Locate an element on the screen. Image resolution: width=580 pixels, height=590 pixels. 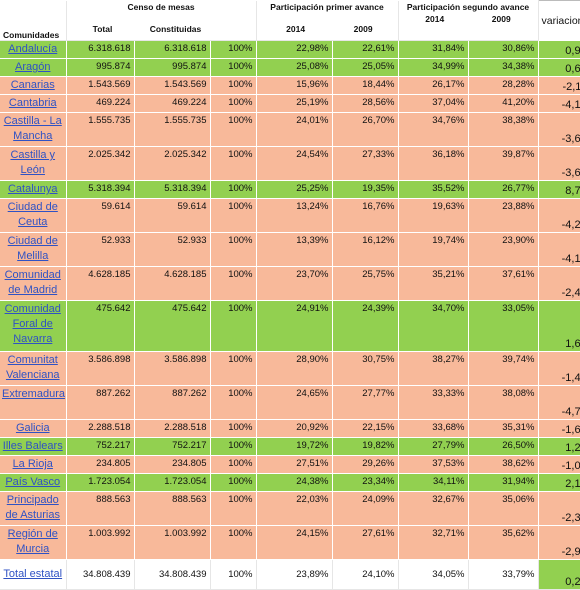
variacion-cell: 0,61% is located at coordinates (559, 67).